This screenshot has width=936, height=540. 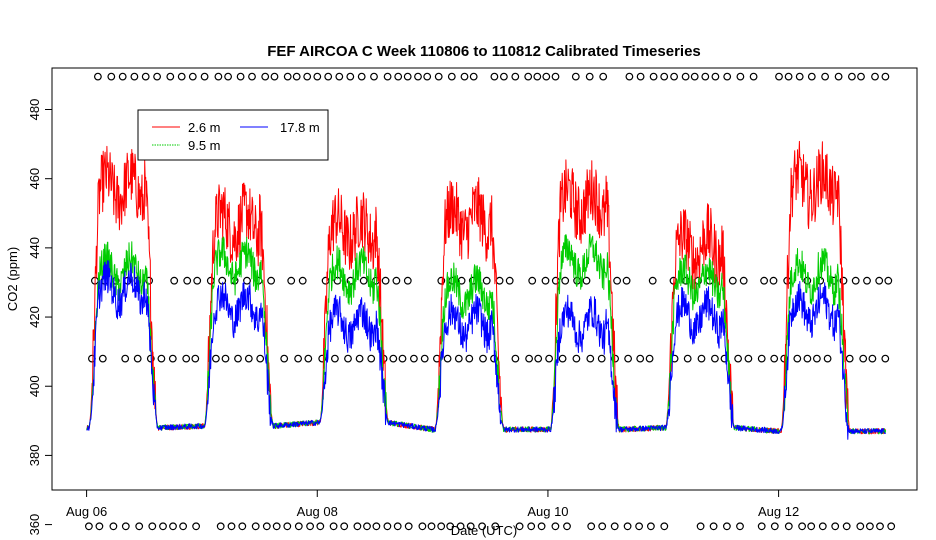 I want to click on x-tick-label-0: Aug 06, so click(x=86, y=511).